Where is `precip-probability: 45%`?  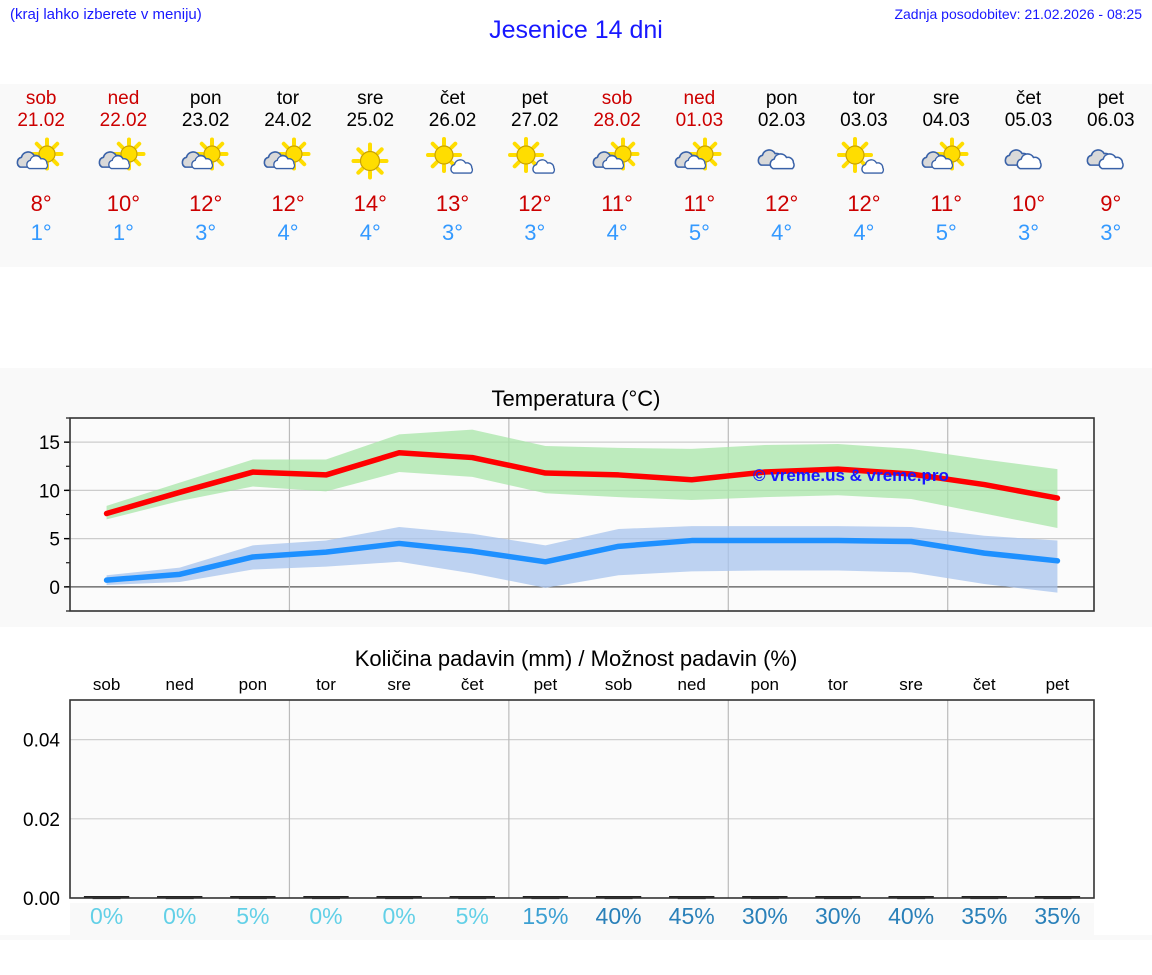
precip-probability: 45% is located at coordinates (691, 916).